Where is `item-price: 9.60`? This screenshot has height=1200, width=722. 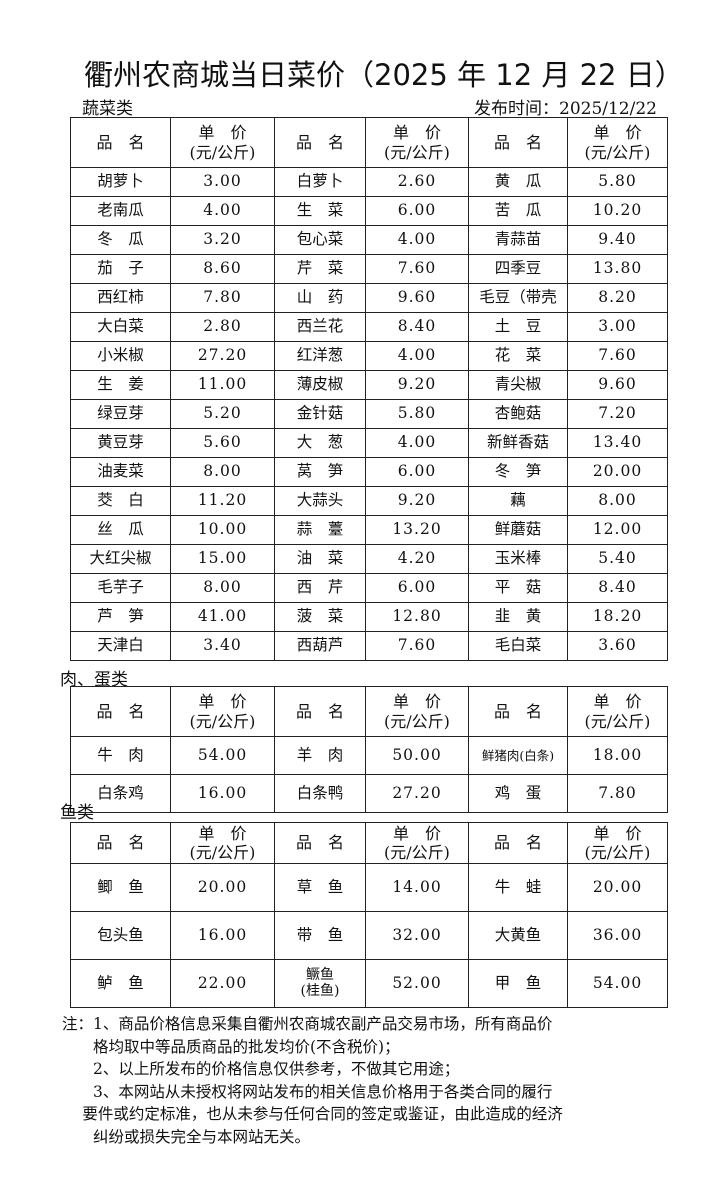 item-price: 9.60 is located at coordinates (417, 298).